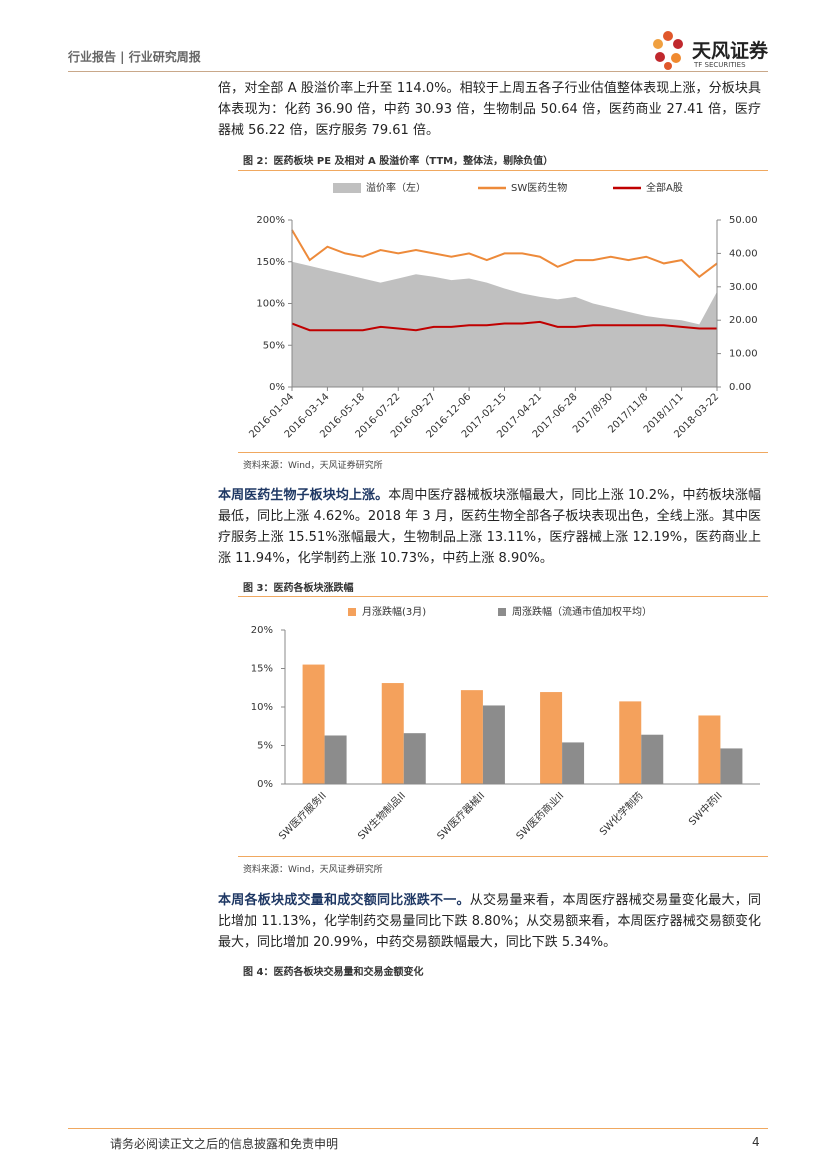 The width and height of the screenshot is (827, 1169). I want to click on figure-caption: 图 4：医药各板块交易量和交易金额变化, so click(333, 972).